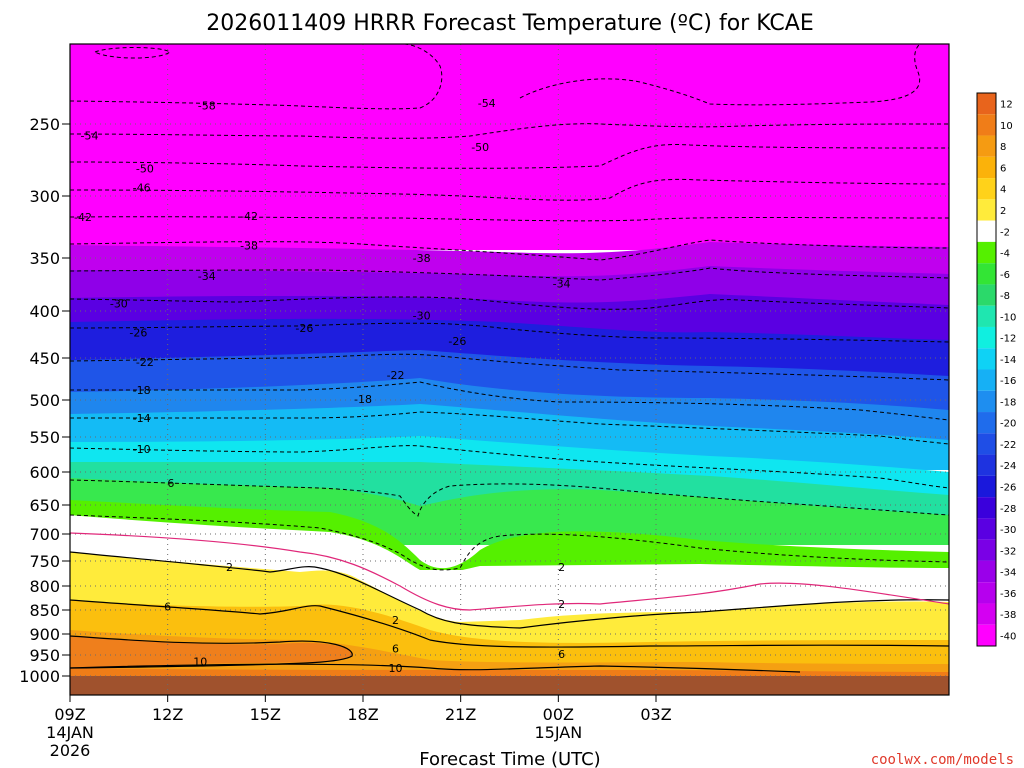  I want to click on x-tick-label: 03Z, so click(655, 714).